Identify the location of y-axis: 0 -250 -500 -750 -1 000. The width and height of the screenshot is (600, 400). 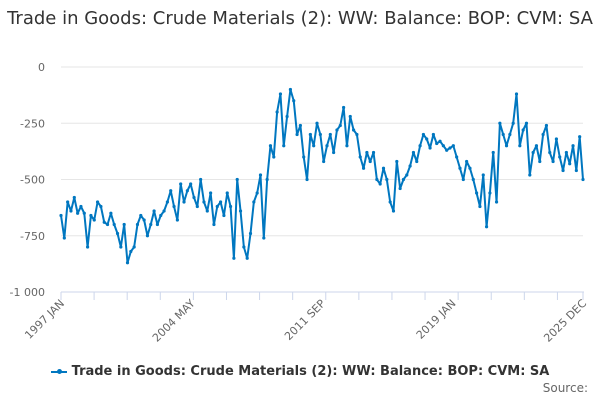
(27, 180).